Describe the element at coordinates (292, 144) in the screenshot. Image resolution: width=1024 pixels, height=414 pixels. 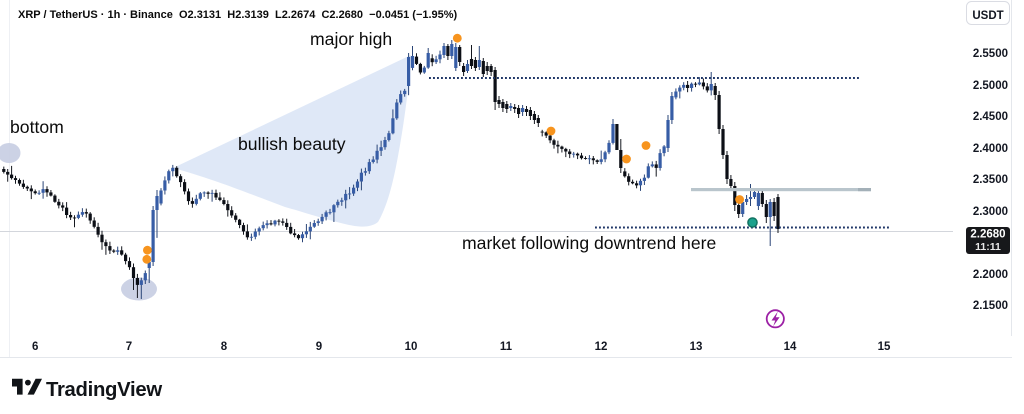
I see `svg-text: bullish beauty` at that location.